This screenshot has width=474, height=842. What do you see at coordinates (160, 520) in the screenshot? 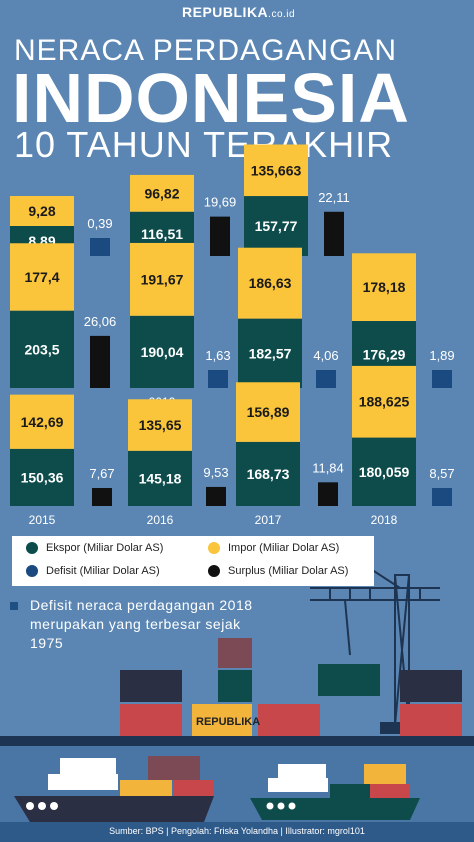
I see `year-label-2016: 2016` at bounding box center [160, 520].